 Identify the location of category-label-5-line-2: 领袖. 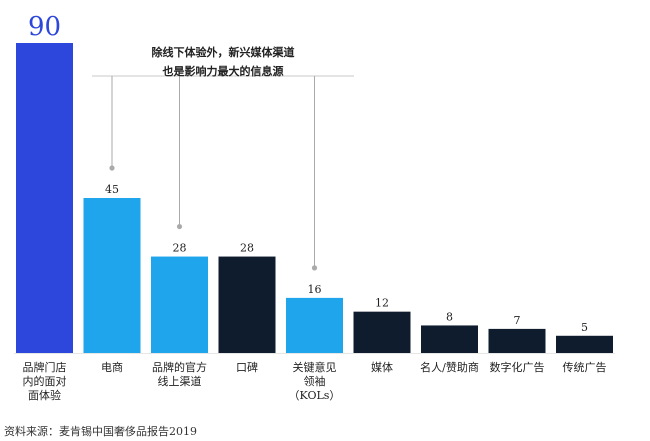
(315, 381).